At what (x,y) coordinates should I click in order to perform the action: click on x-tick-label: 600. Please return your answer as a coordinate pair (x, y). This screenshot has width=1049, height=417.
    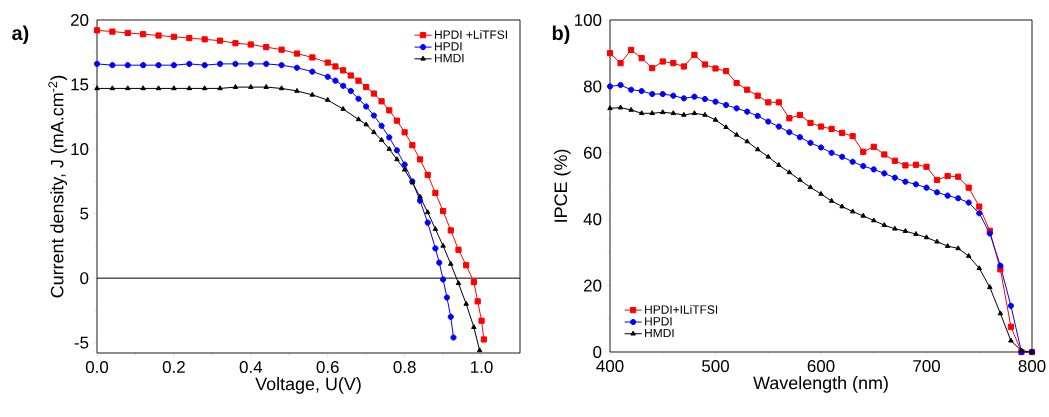
    Looking at the image, I should click on (821, 366).